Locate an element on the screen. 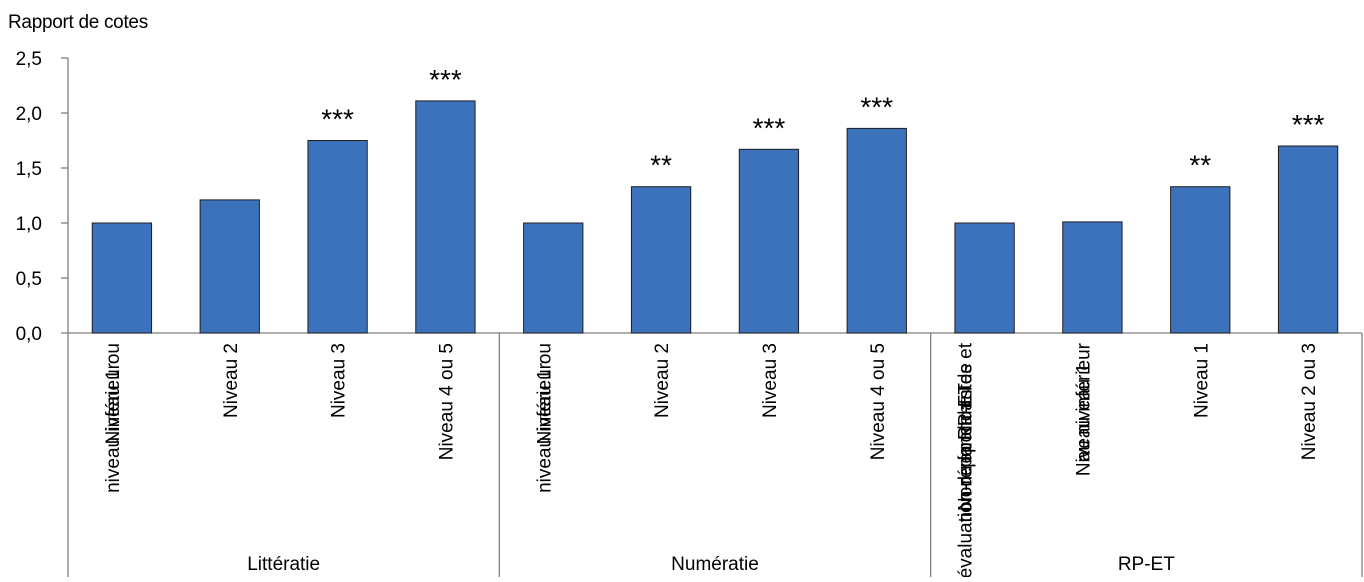 Image resolution: width=1364 pixels, height=582 pixels. category-label-line: Non-répondantes et is located at coordinates (966, 426).